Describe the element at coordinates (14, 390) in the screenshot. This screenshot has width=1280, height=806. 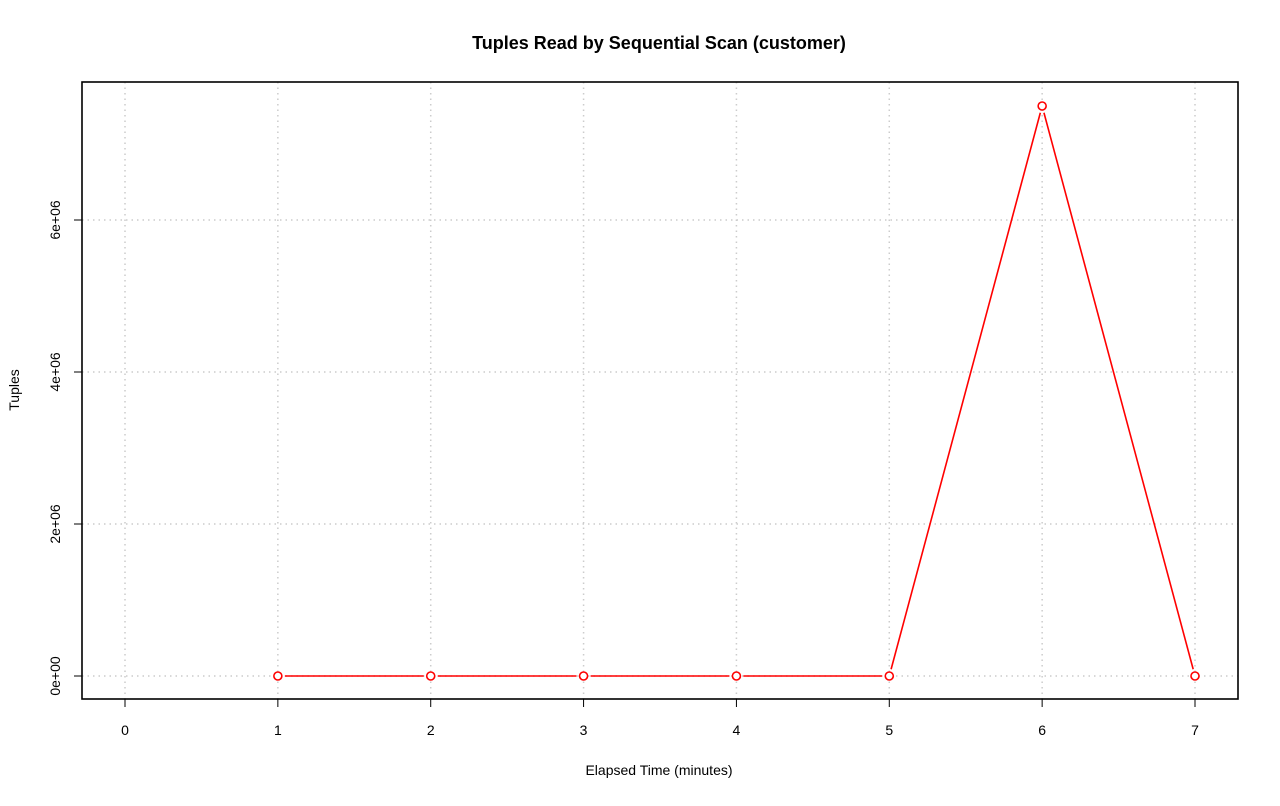
I see `y-axis-label: Tuples` at that location.